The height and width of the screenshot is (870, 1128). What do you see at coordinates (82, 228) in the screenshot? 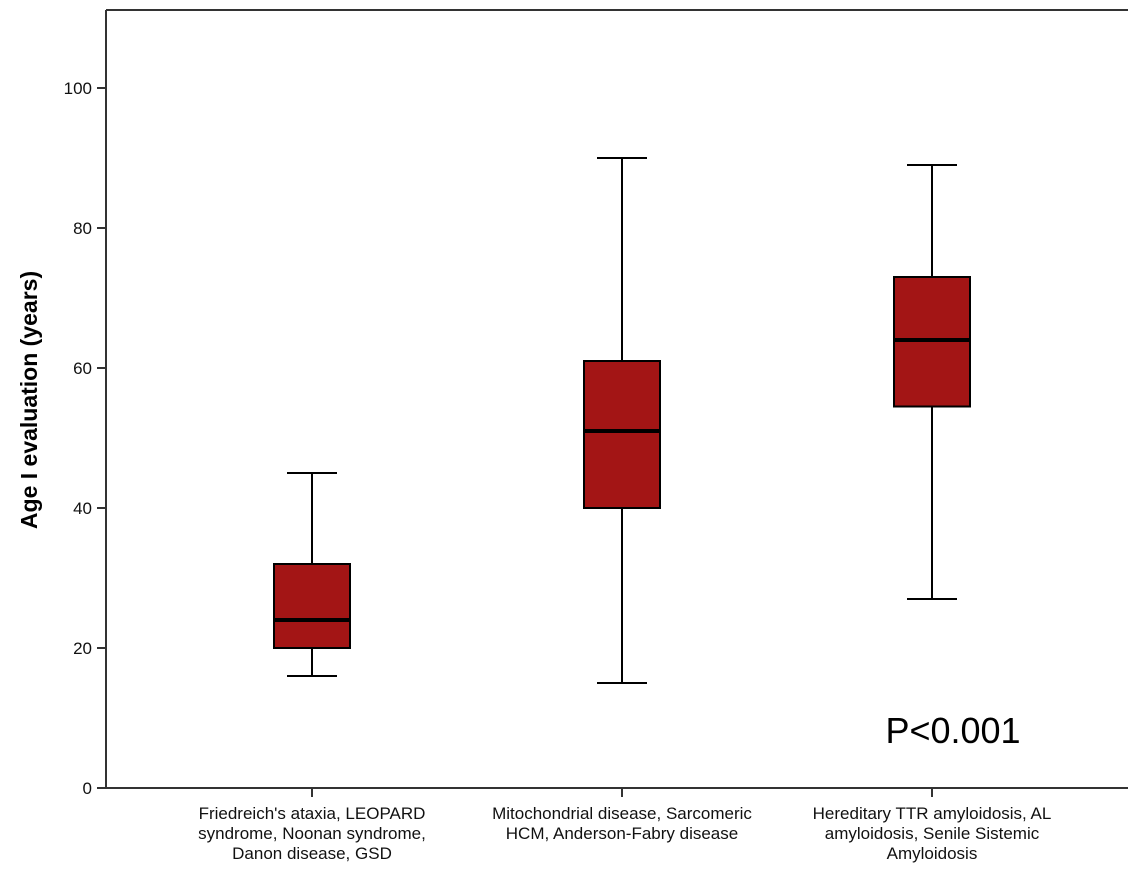
I see `y-tick-label: 80` at bounding box center [82, 228].